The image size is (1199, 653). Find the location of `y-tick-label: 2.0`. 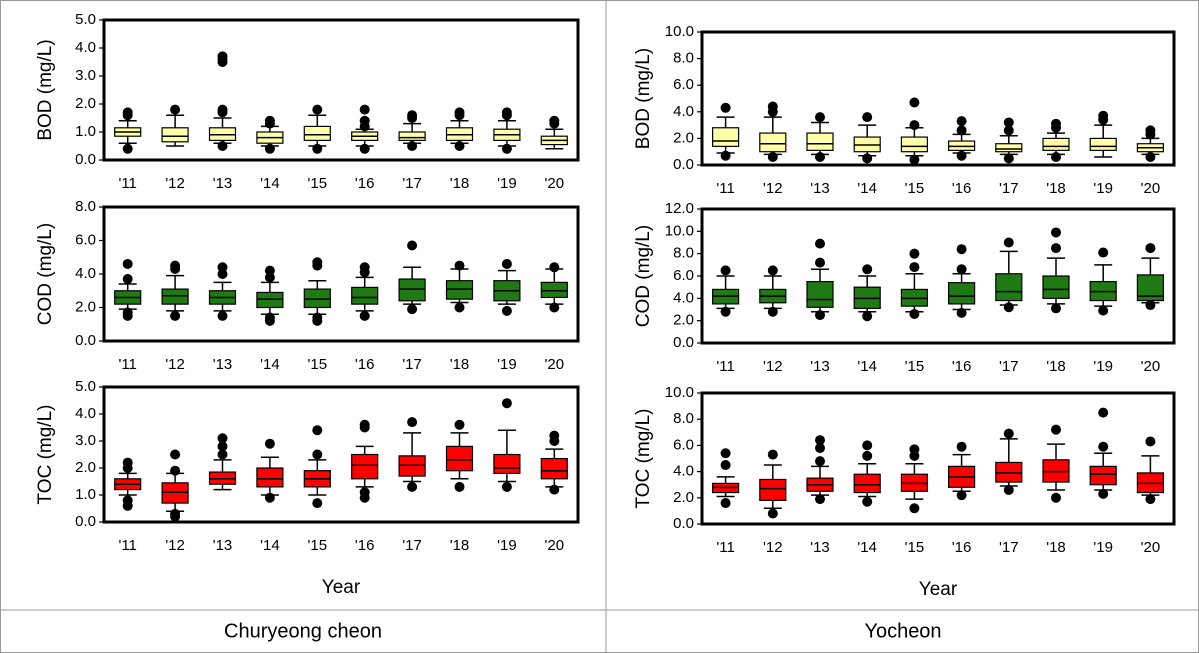

y-tick-label: 2.0 is located at coordinates (85, 306).